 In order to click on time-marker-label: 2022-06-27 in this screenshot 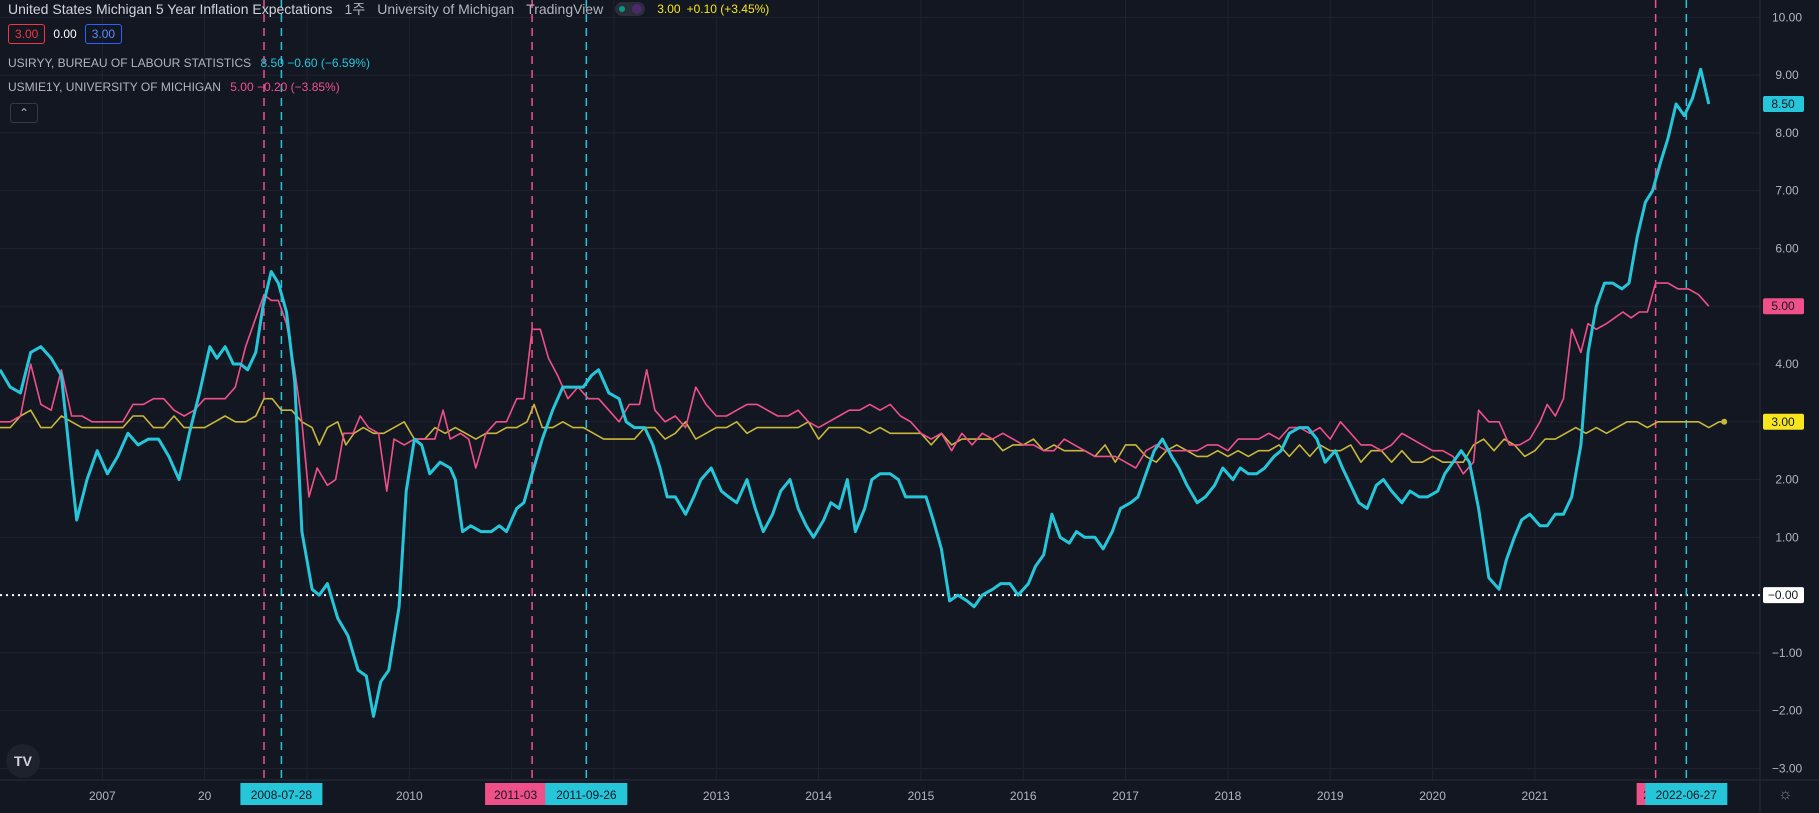, I will do `click(1687, 795)`.